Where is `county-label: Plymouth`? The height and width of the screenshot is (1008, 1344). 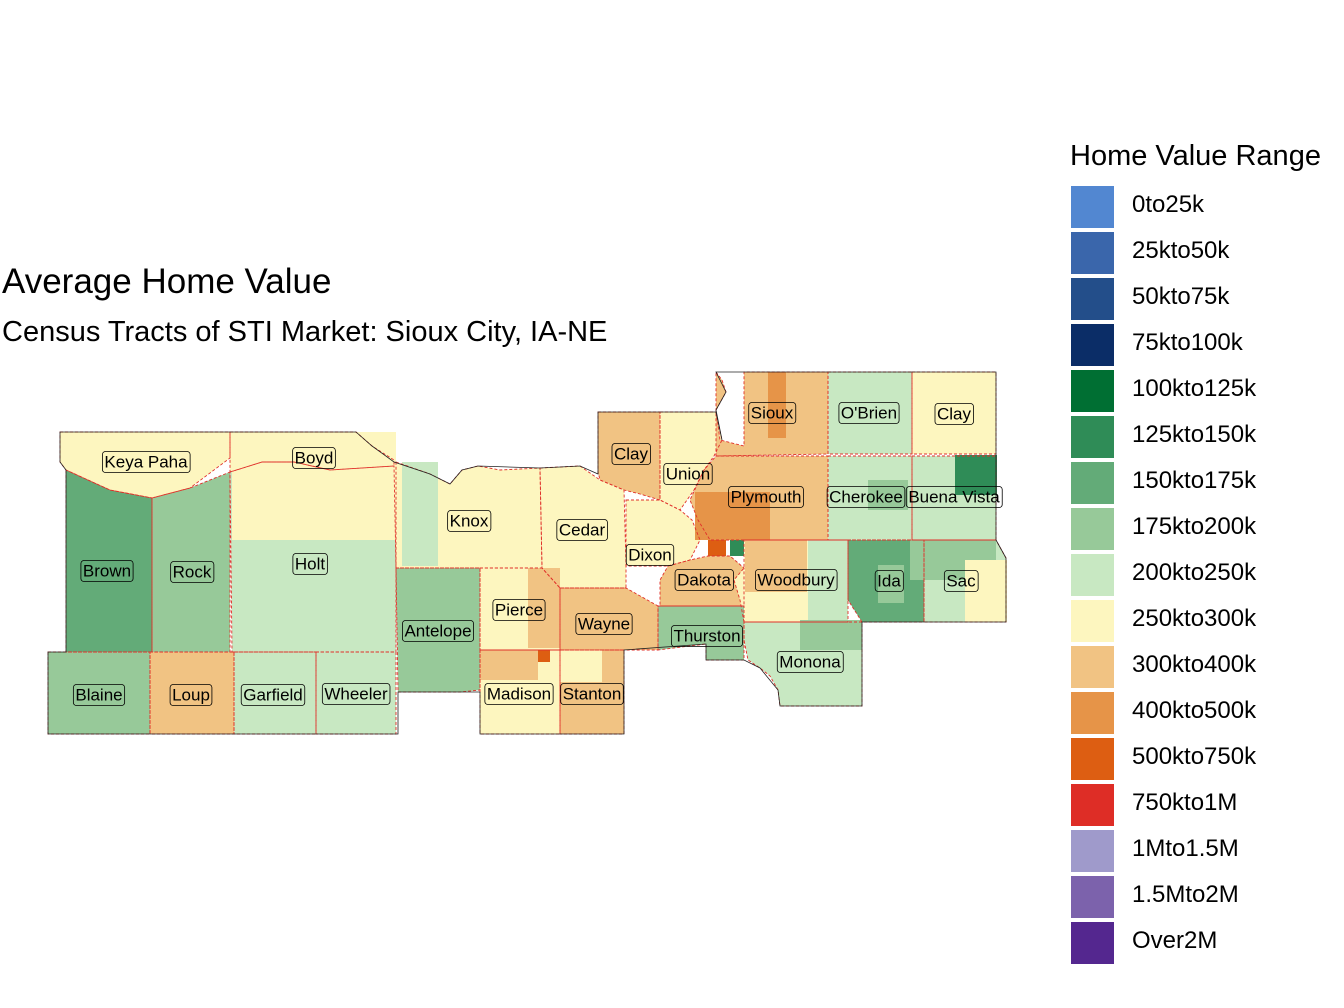 county-label: Plymouth is located at coordinates (766, 497).